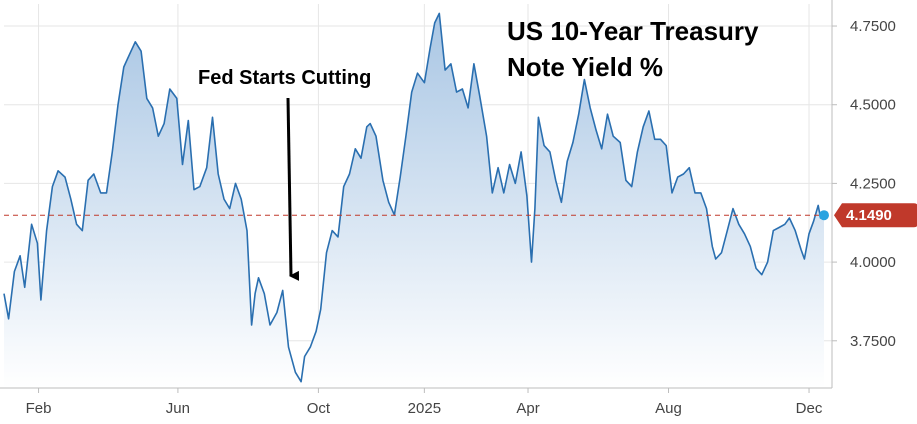 The width and height of the screenshot is (917, 424). Describe the element at coordinates (824, 215) in the screenshot. I see `last-value-marker` at that location.